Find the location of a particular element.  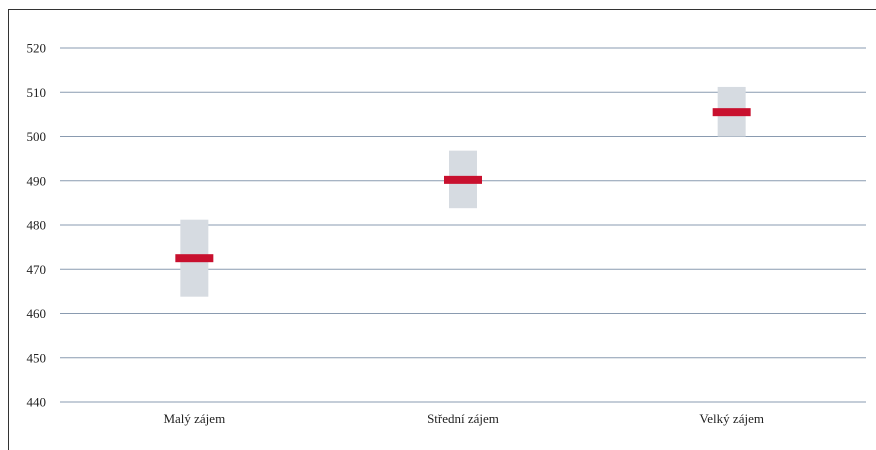

y-tick-label: 440 is located at coordinates (37, 402).